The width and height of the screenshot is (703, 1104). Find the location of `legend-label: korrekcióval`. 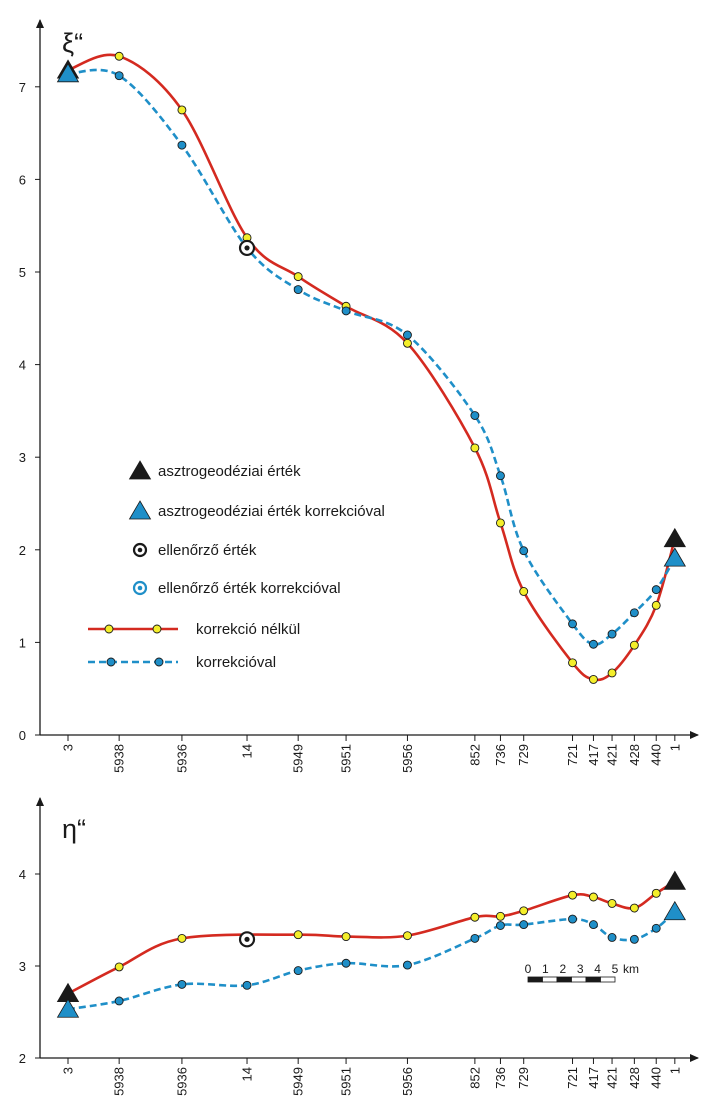

legend-label: korrekcióval is located at coordinates (236, 662).